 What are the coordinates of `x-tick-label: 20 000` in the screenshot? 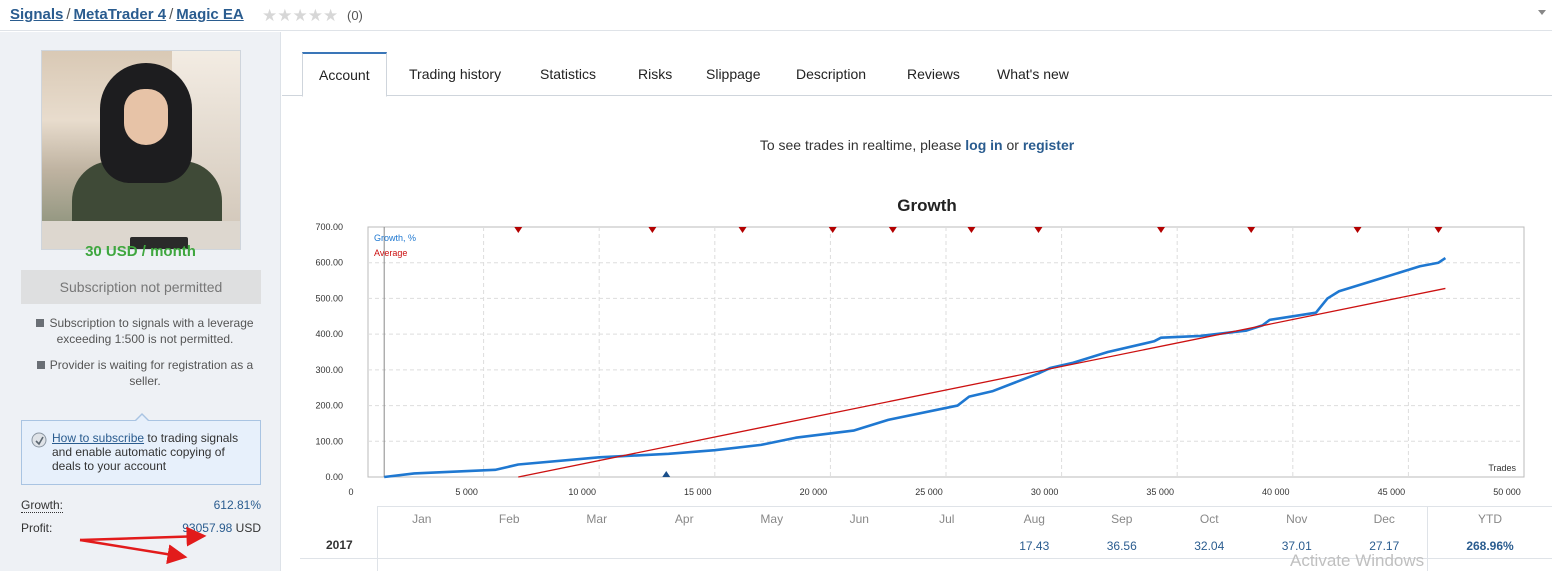 It's located at (814, 492).